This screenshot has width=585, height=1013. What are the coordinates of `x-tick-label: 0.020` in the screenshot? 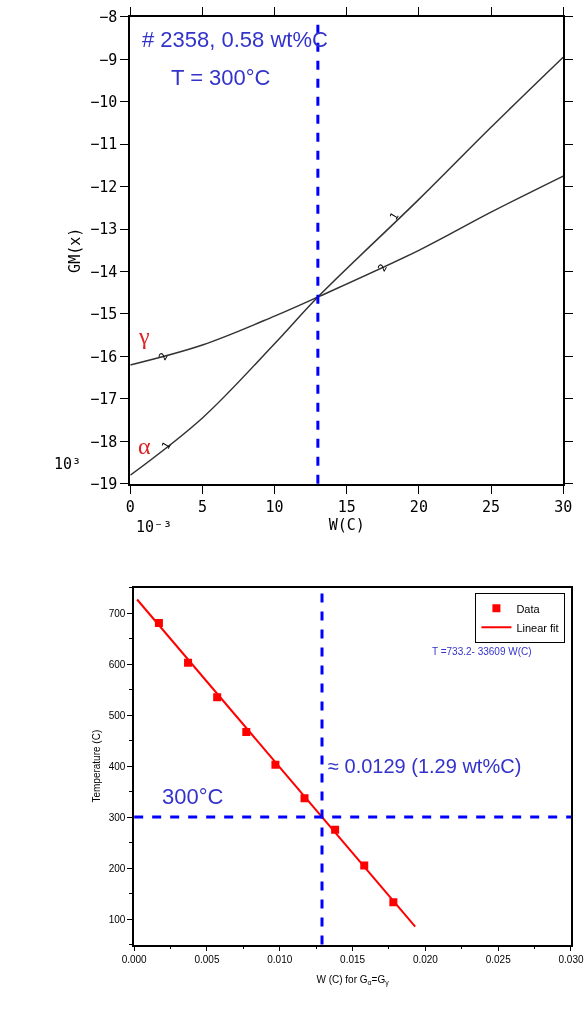 It's located at (425, 960).